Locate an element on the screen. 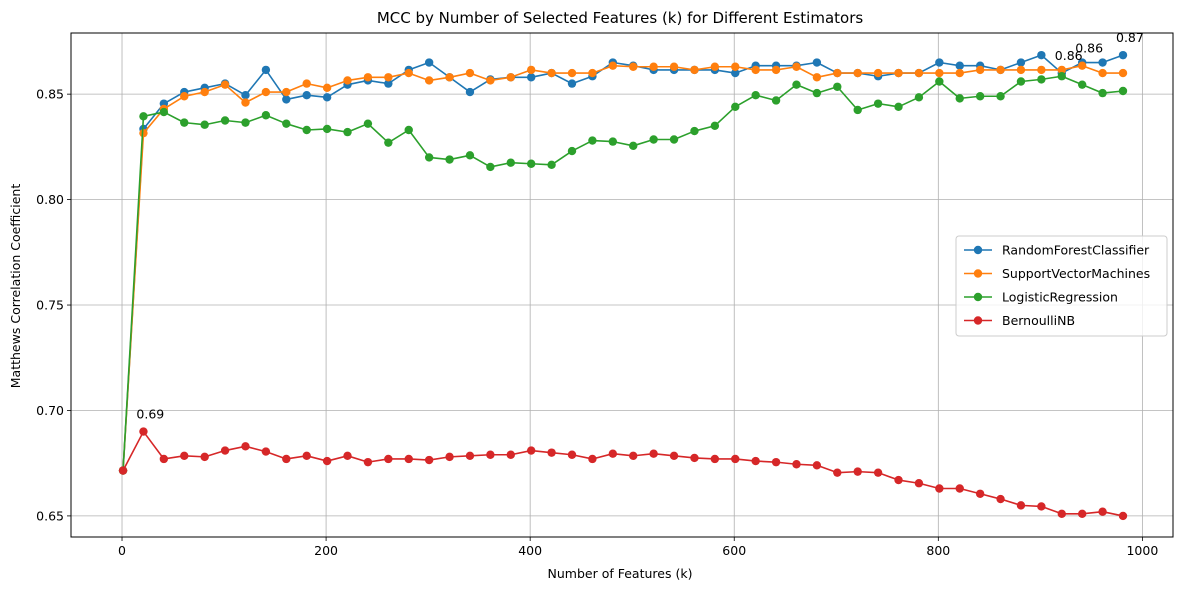  legend-item: BernoulliNB is located at coordinates (1019, 320).